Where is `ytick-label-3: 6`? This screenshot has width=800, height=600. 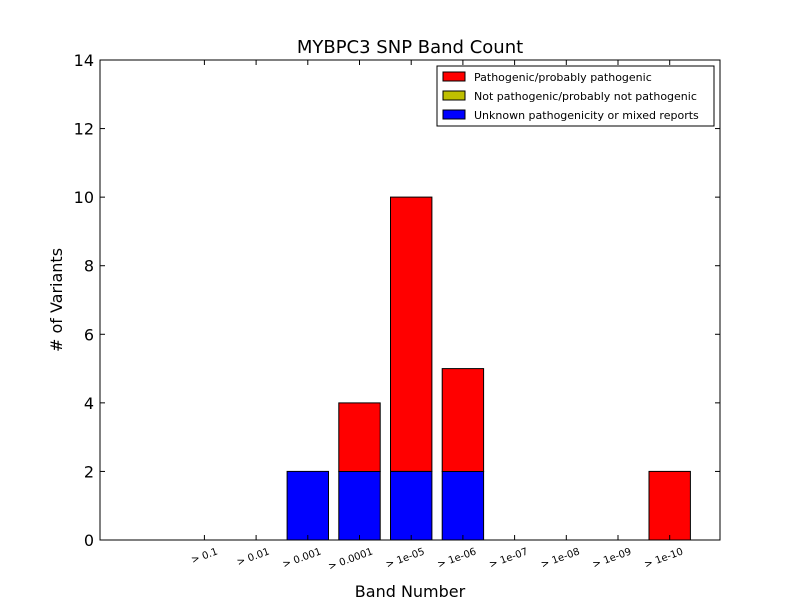
ytick-label-3: 6 is located at coordinates (89, 334).